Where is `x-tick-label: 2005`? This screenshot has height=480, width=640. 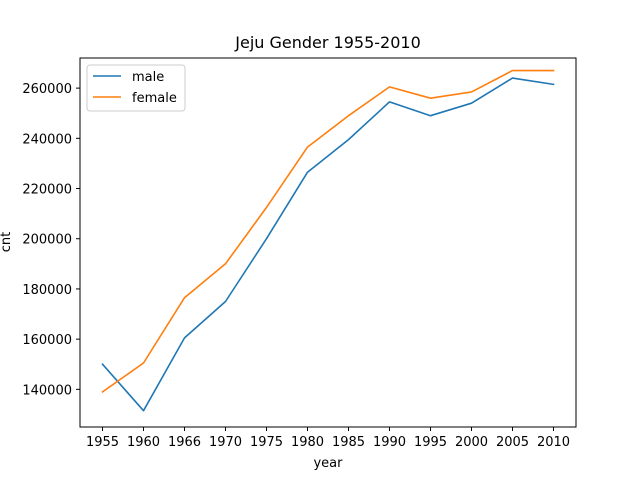 x-tick-label: 2005 is located at coordinates (512, 442).